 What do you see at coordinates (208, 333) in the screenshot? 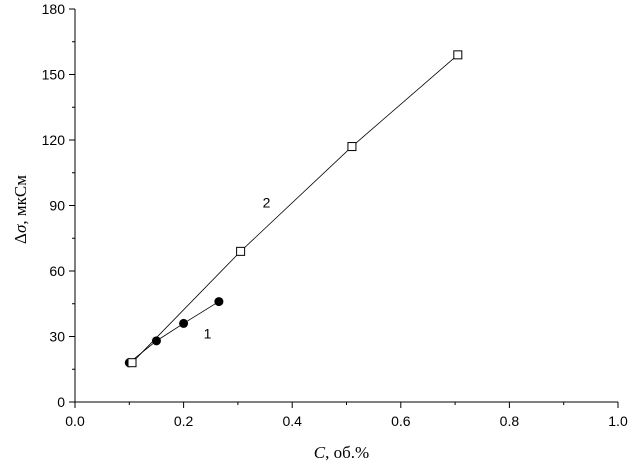
I see `series-1-label: 1` at bounding box center [208, 333].